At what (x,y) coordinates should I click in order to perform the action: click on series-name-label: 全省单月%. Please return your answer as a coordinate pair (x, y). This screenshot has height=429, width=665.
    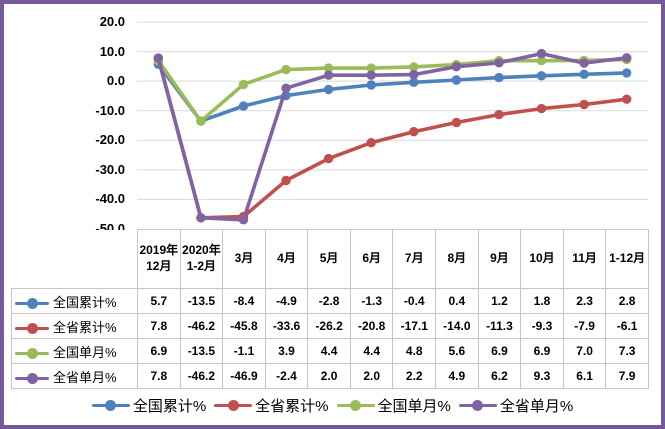
    Looking at the image, I should click on (85, 377).